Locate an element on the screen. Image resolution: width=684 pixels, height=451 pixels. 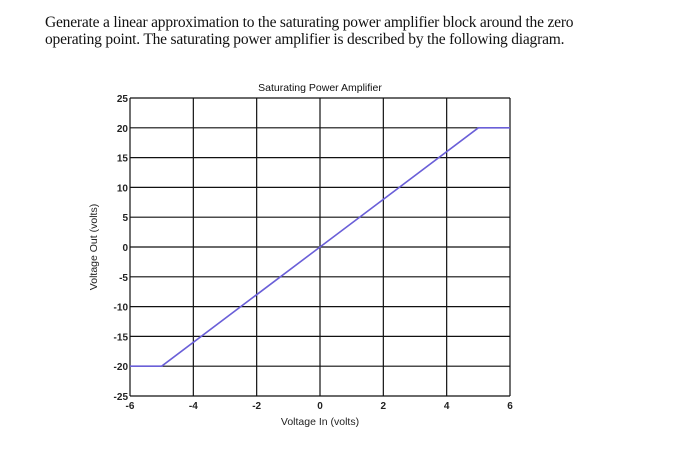
x-tick-label: -2 is located at coordinates (256, 406).